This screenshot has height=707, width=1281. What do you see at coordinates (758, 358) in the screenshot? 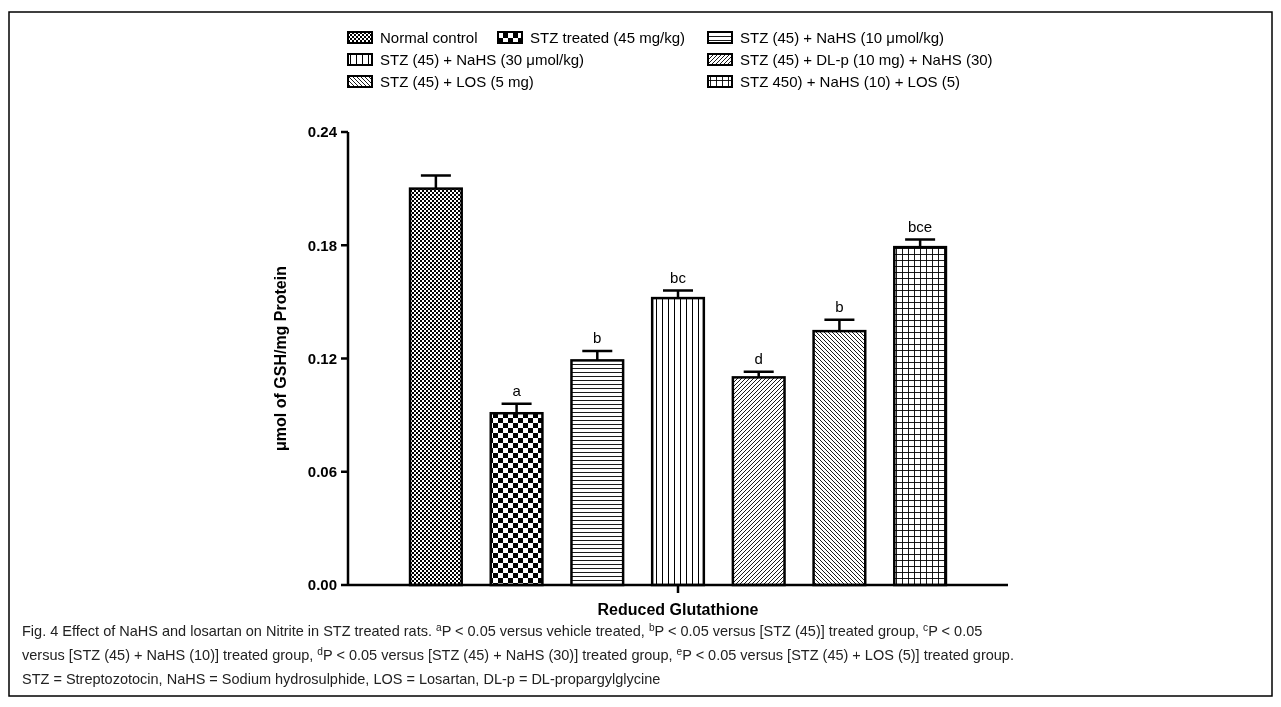
I see `annotation: d` at bounding box center [758, 358].